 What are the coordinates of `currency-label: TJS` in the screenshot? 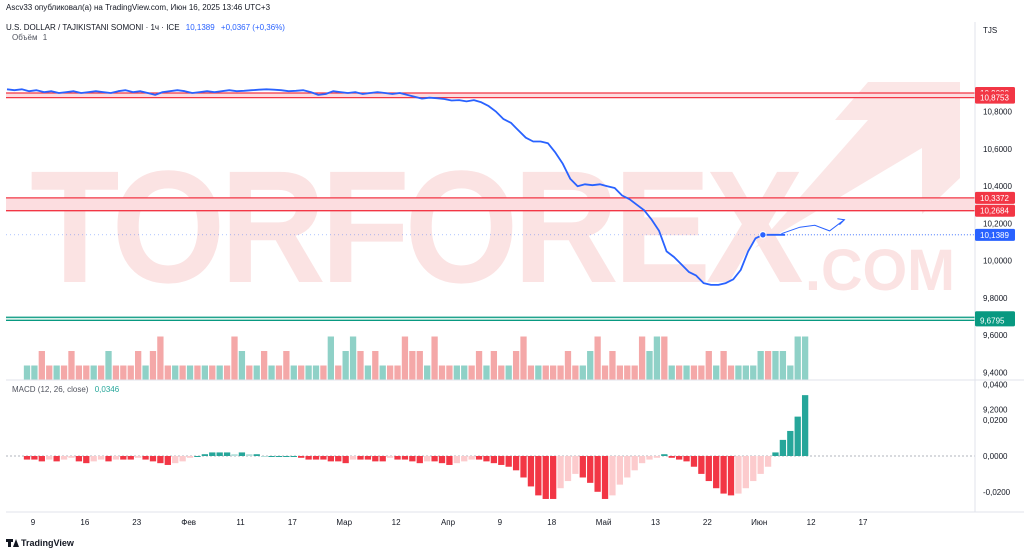 It's located at (990, 30).